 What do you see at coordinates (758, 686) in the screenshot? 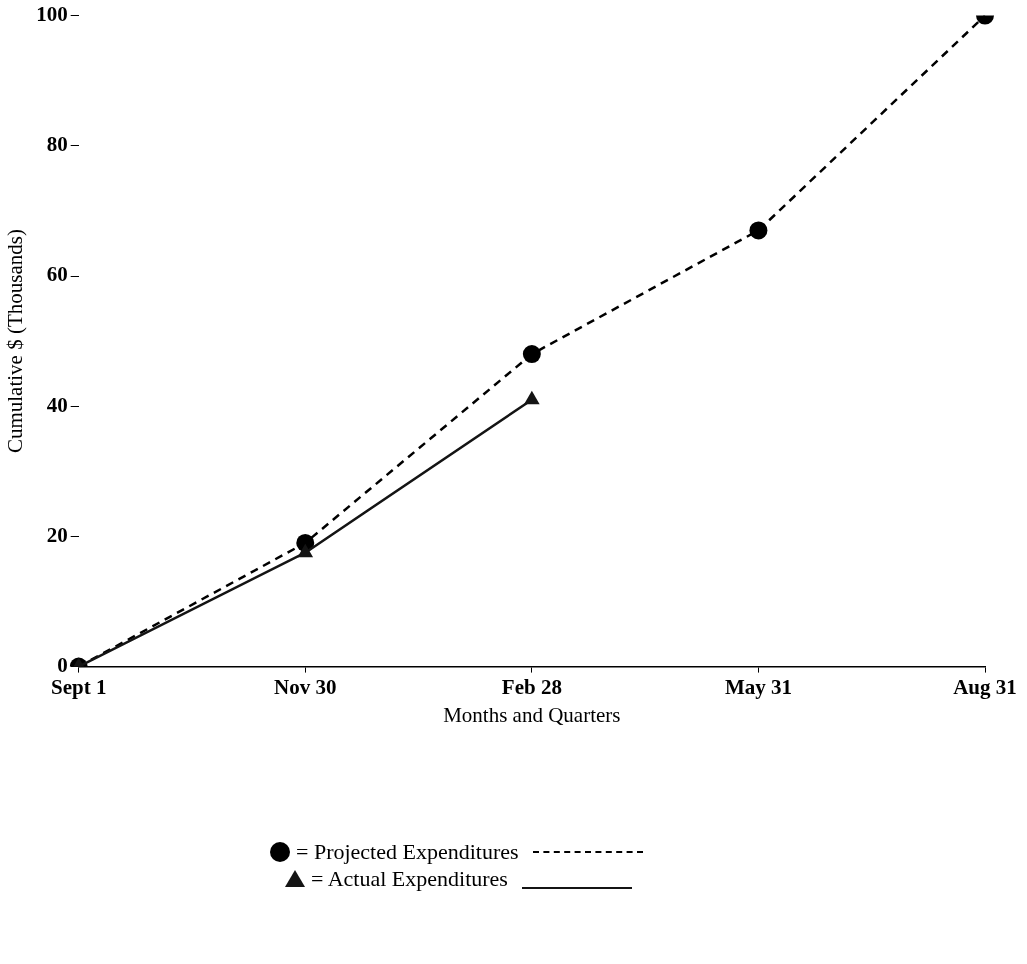
I see `x-tick-label: May 31` at bounding box center [758, 686].